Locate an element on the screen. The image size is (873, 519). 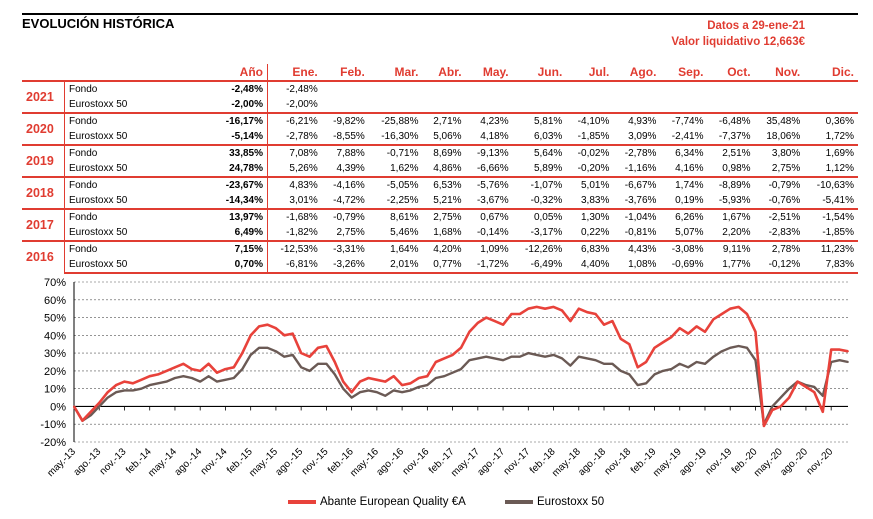
monthly-return: 1,68% is located at coordinates (447, 232).